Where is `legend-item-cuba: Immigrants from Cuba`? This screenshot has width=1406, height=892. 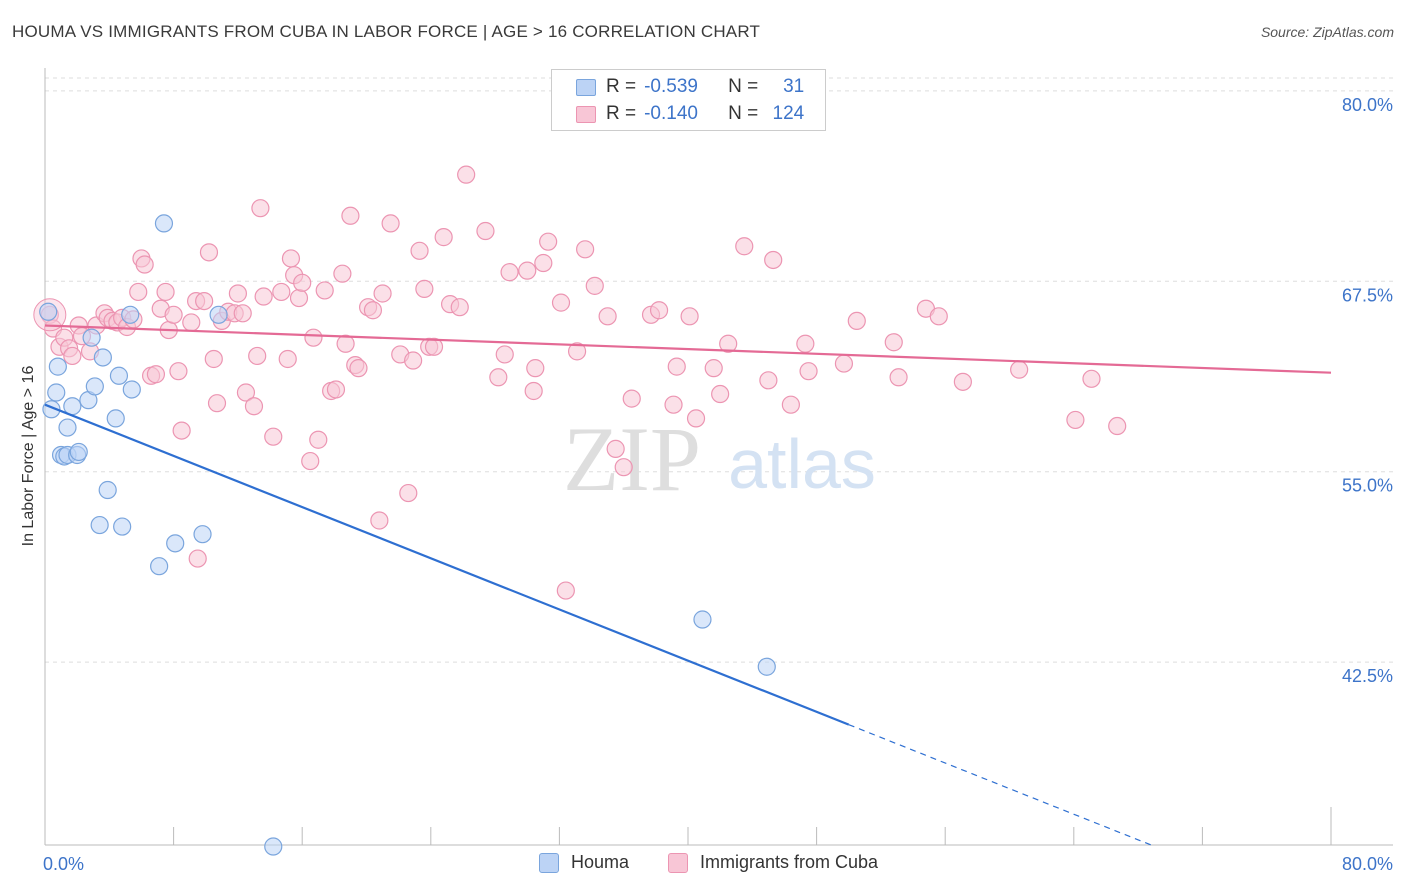
legend-item-cuba: Immigrants from Cuba is located at coordinates (773, 862).